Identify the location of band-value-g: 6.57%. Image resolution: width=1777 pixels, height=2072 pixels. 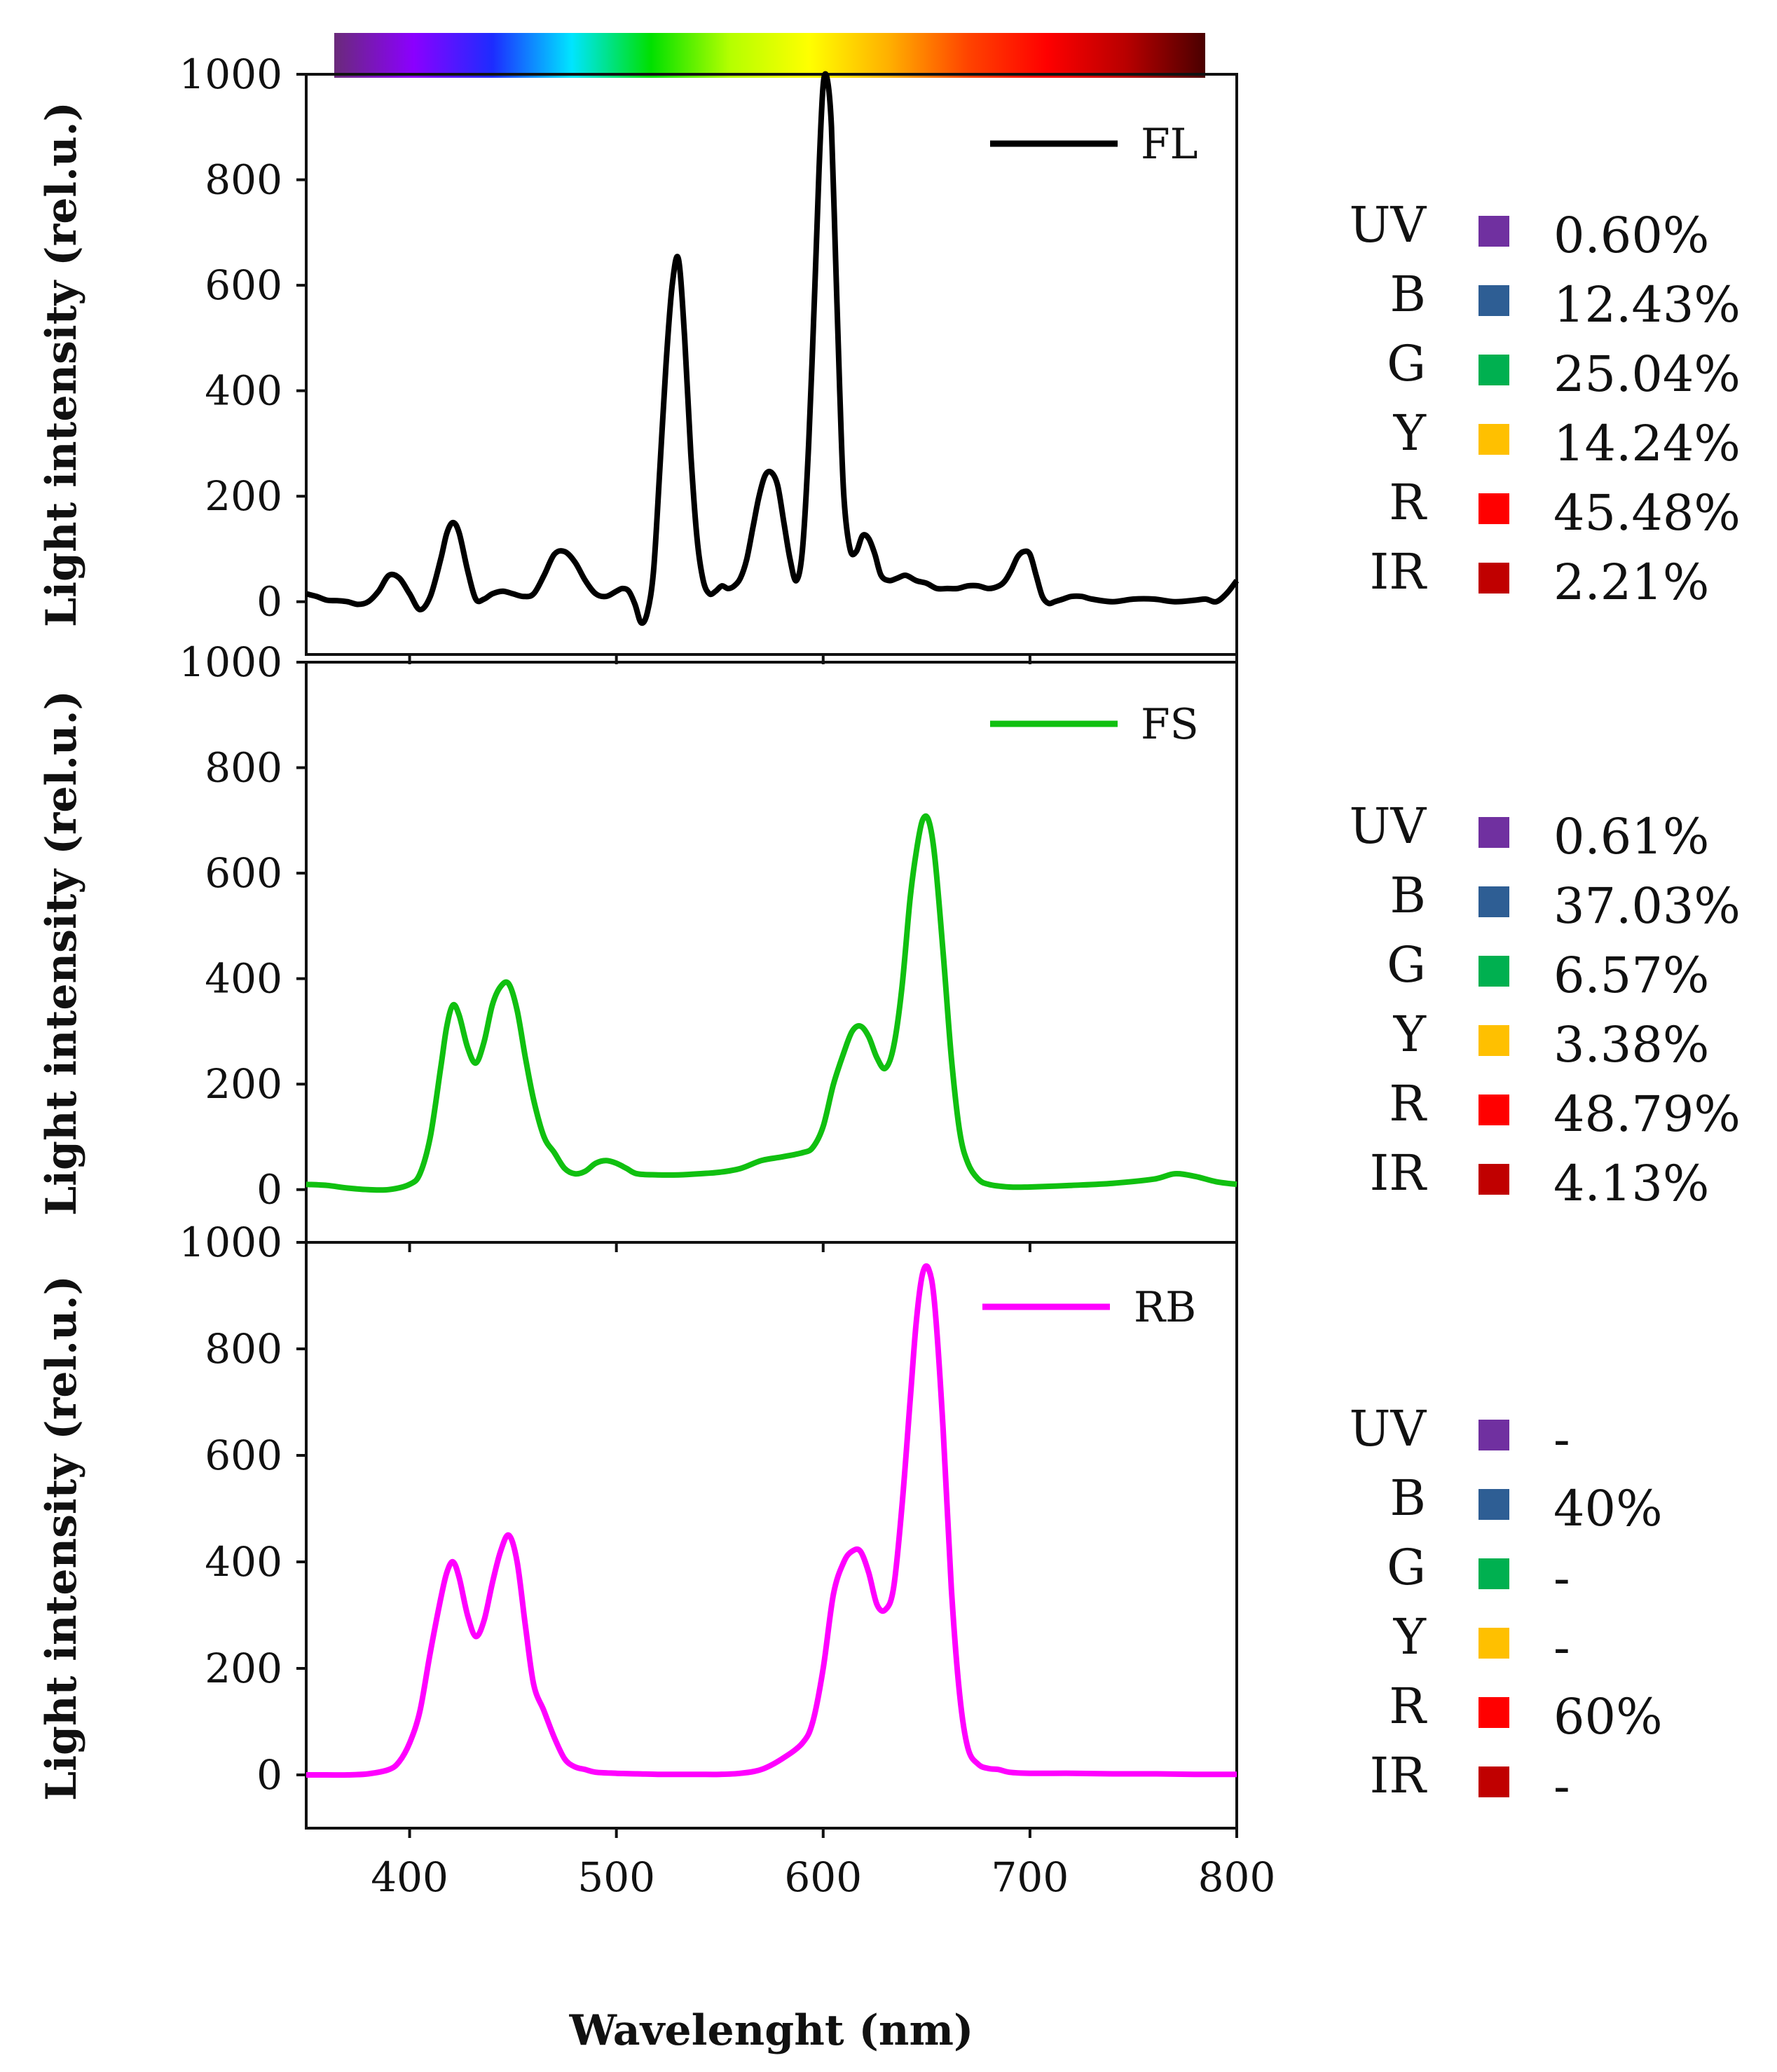
(1631, 975).